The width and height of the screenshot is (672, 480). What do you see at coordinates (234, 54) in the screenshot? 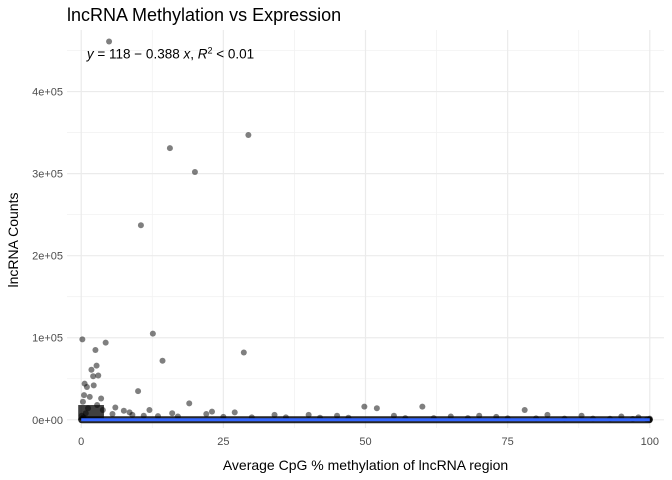
I see `equation-part: < 0.01` at bounding box center [234, 54].